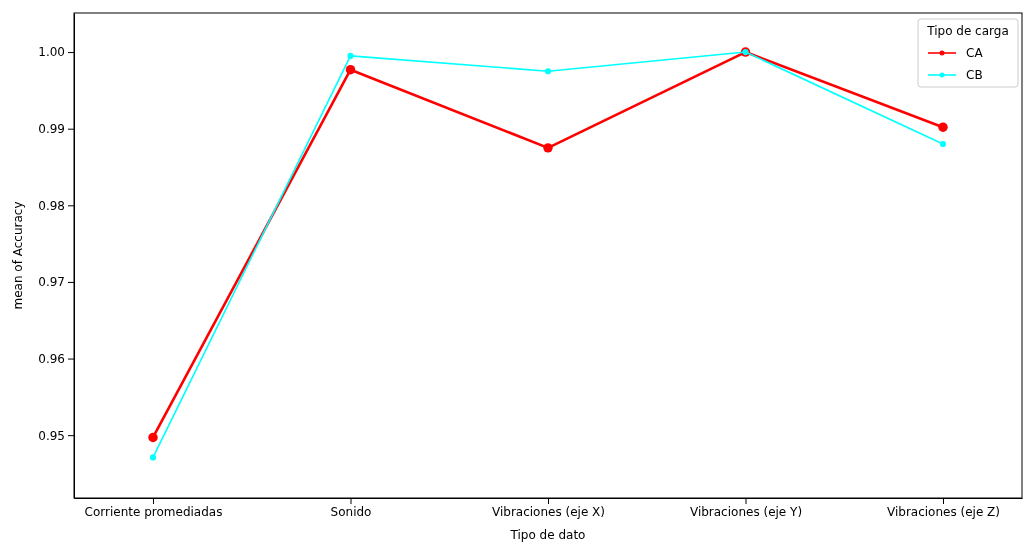 The width and height of the screenshot is (1036, 542). What do you see at coordinates (547, 535) in the screenshot?
I see `x-axis-title: Tipo de dato` at bounding box center [547, 535].